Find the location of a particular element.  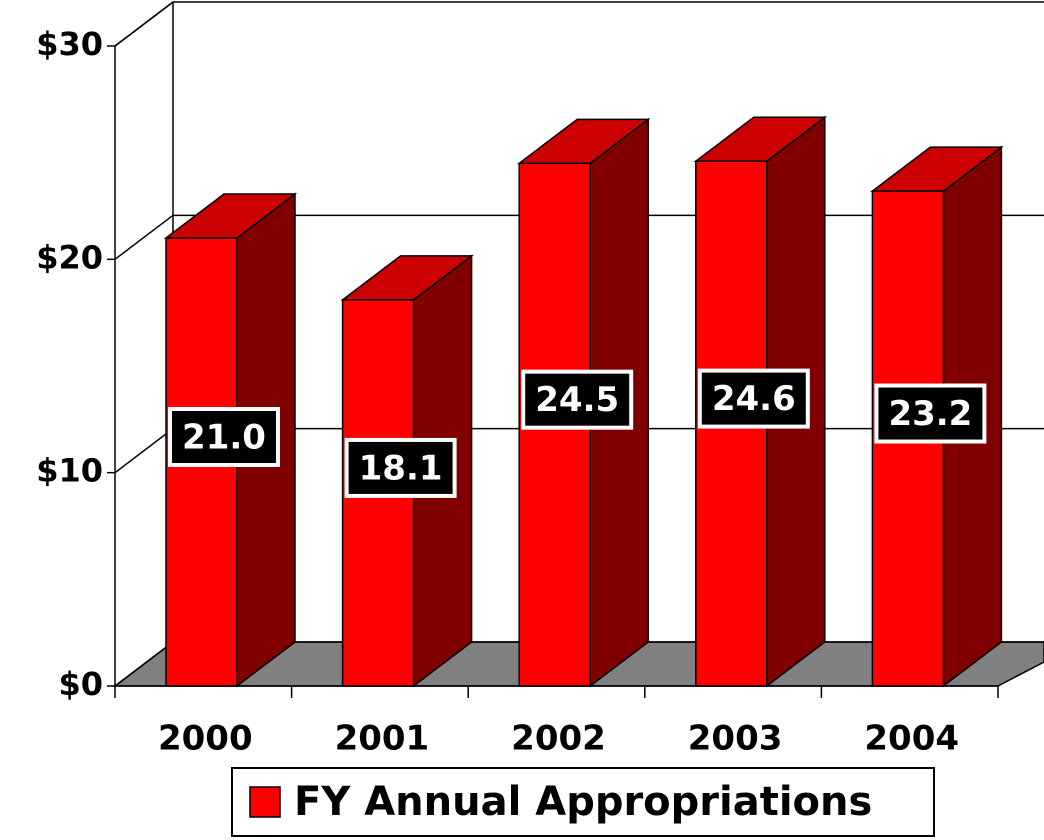

value-label: 21.0 is located at coordinates (224, 438).